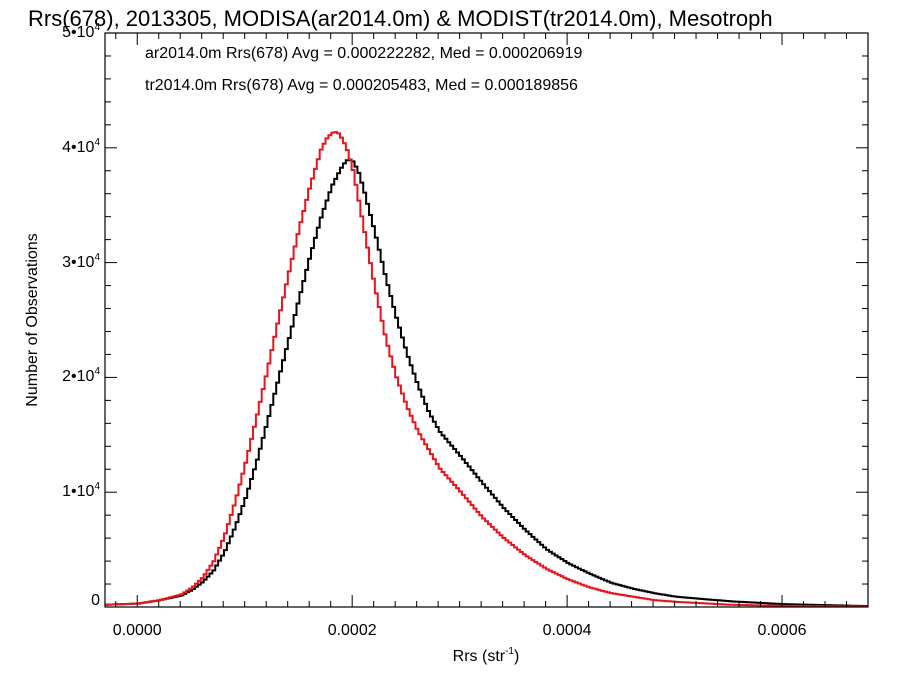 Image resolution: width=900 pixels, height=675 pixels. What do you see at coordinates (32, 320) in the screenshot?
I see `y-axis-label: Number of Observations` at bounding box center [32, 320].